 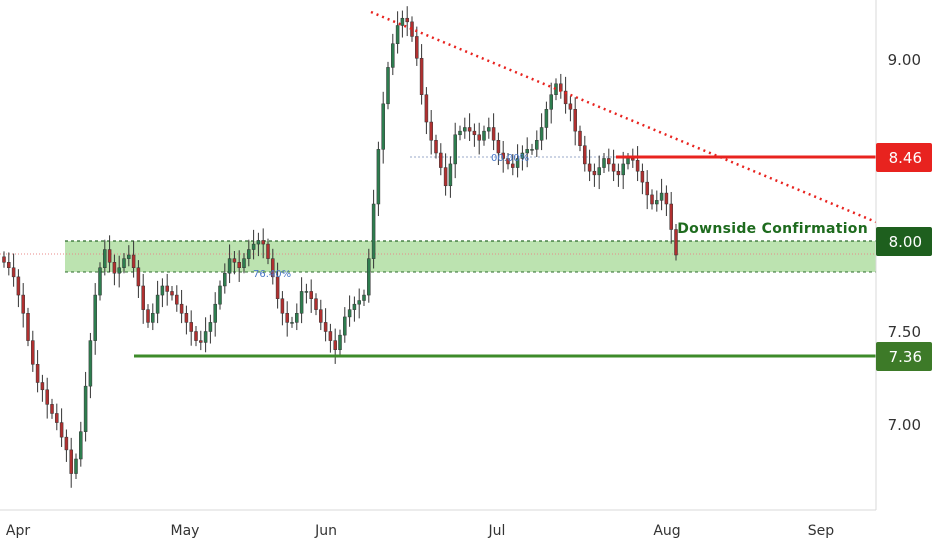 I want to click on badge-7-36: 7.36, so click(x=904, y=356).